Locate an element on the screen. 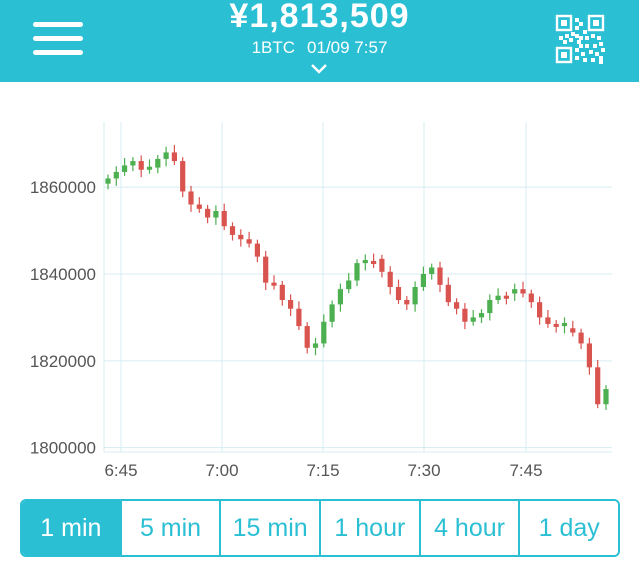 Image resolution: width=639 pixels, height=561 pixels. tab-5-min: 5 min is located at coordinates (171, 528).